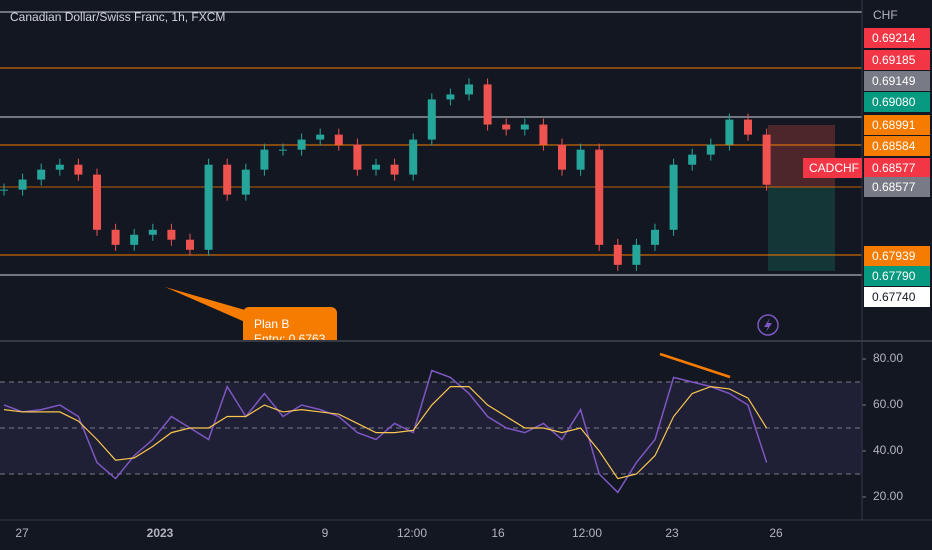 The height and width of the screenshot is (550, 932). Describe the element at coordinates (205, 304) in the screenshot. I see `callout-pointer` at that location.